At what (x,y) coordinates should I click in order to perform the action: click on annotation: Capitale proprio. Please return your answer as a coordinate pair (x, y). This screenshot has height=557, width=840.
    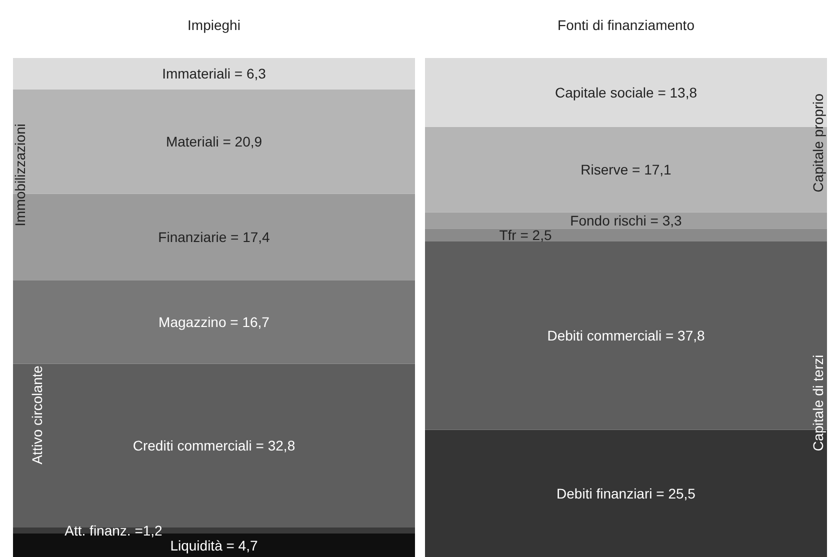
    Looking at the image, I should click on (818, 142).